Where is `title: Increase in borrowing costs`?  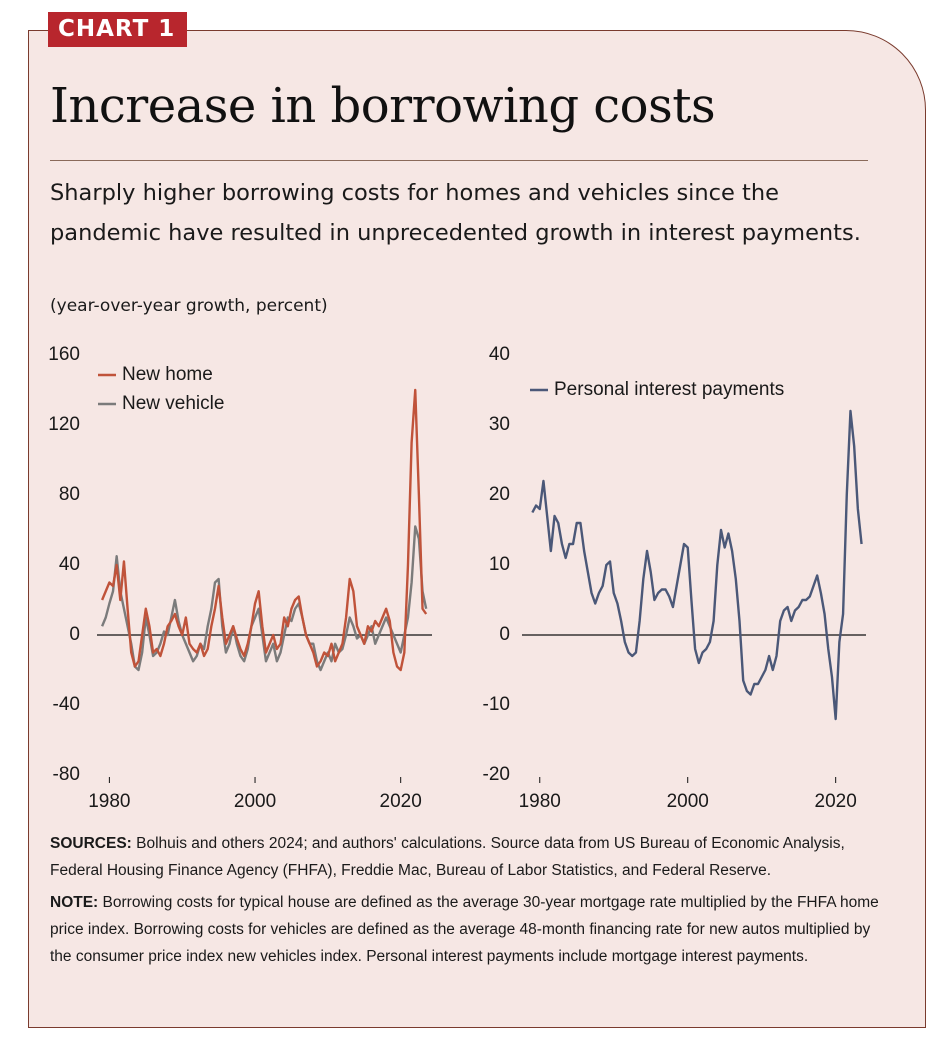
title: Increase in borrowing costs is located at coordinates (383, 106).